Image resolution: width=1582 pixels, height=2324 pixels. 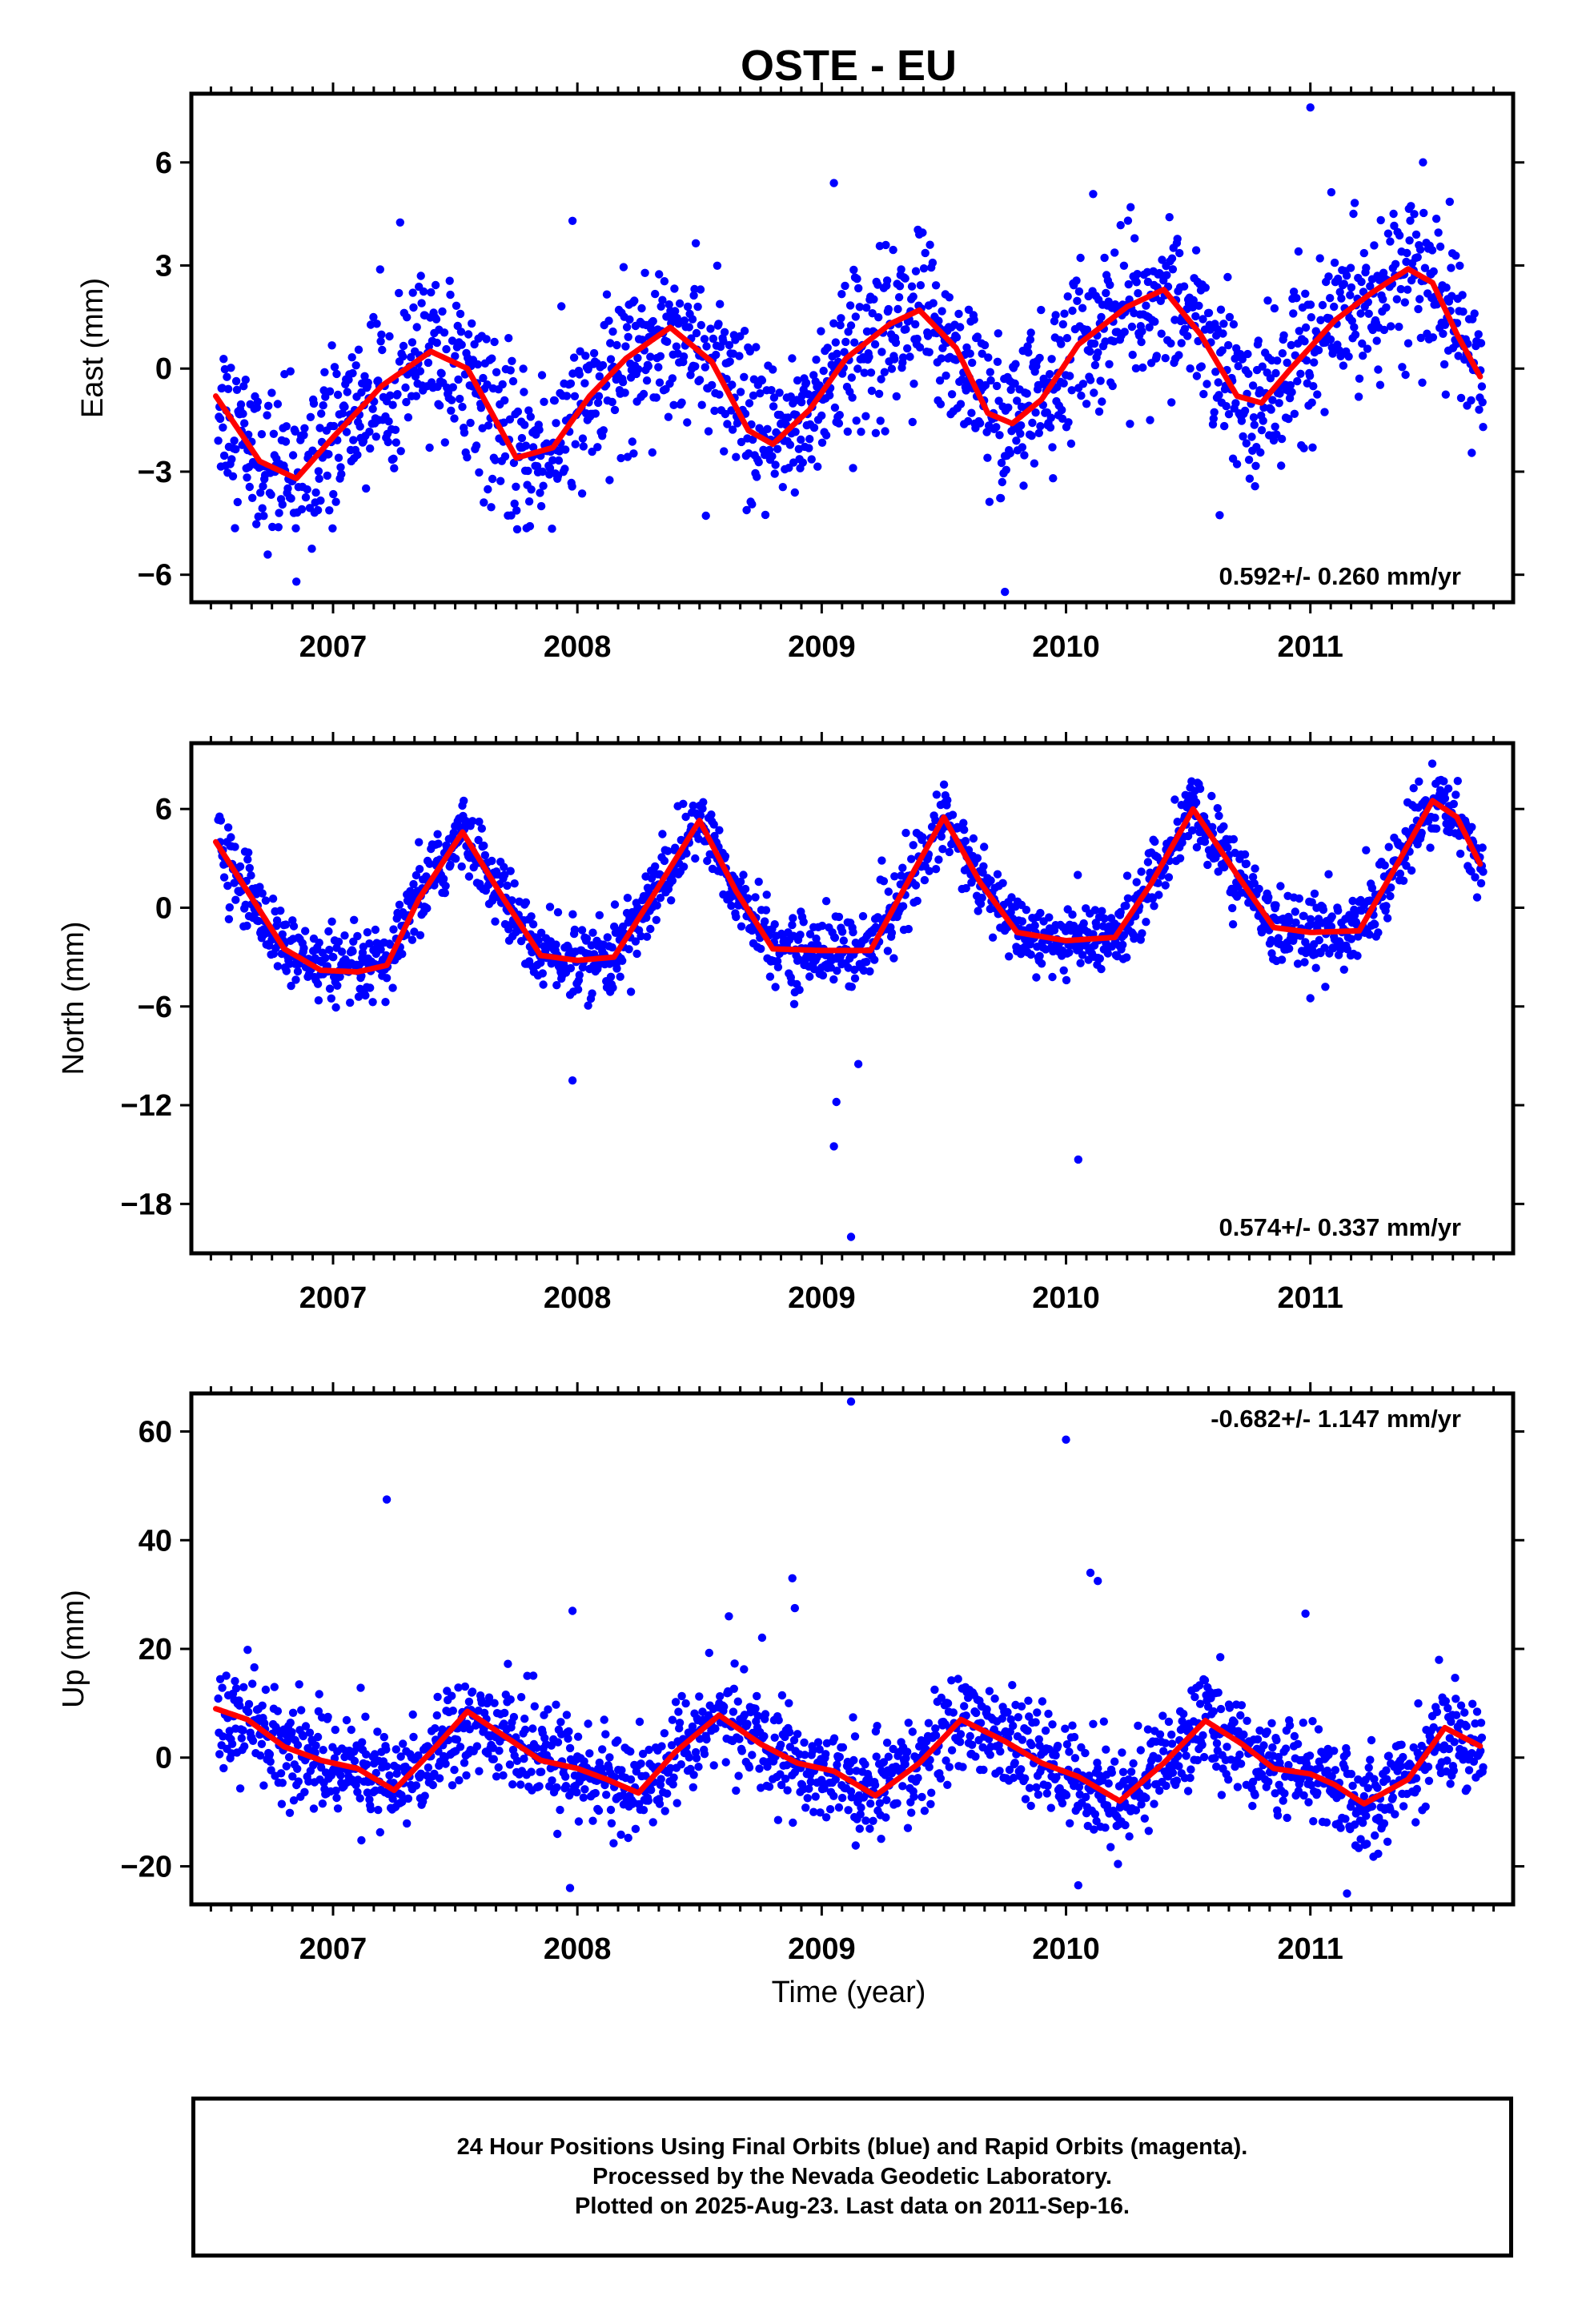 I want to click on outlier-point, so click(x=572, y=1080).